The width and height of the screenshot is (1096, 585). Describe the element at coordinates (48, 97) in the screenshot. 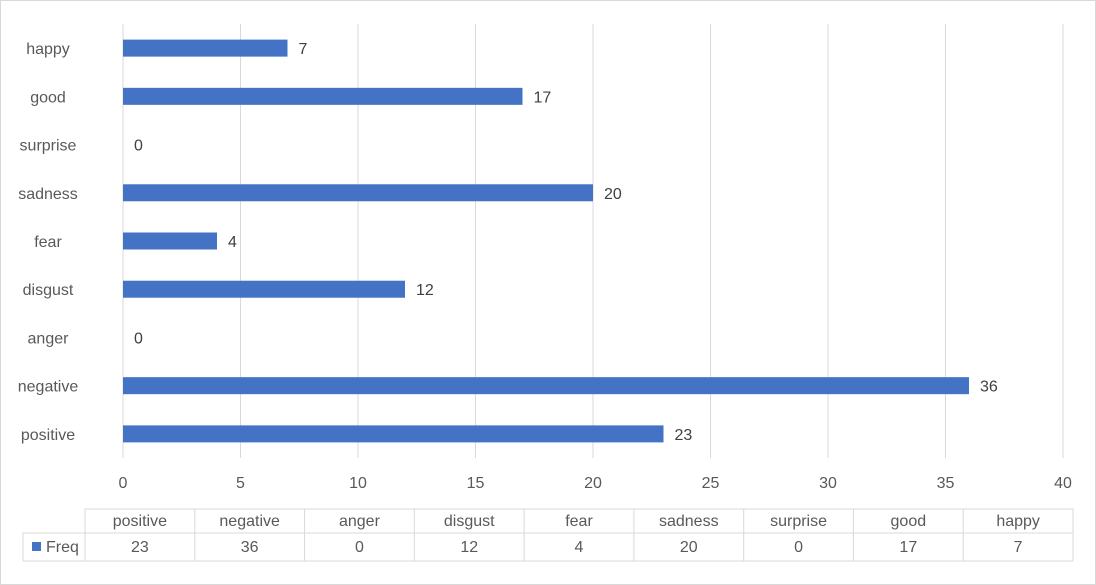

I see `category-label: good` at that location.